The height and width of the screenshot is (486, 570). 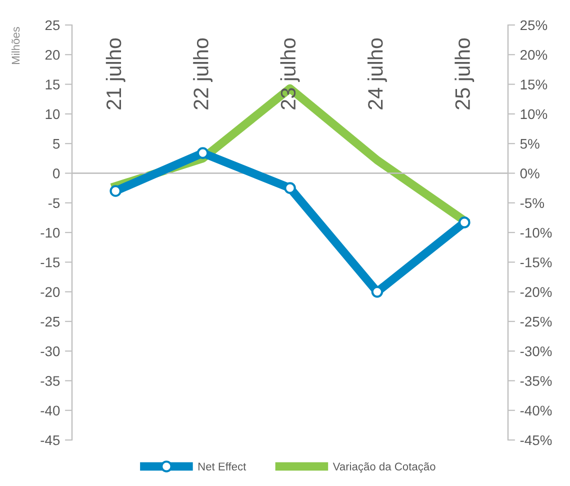 I want to click on y-tick-label: -45, so click(x=50, y=440).